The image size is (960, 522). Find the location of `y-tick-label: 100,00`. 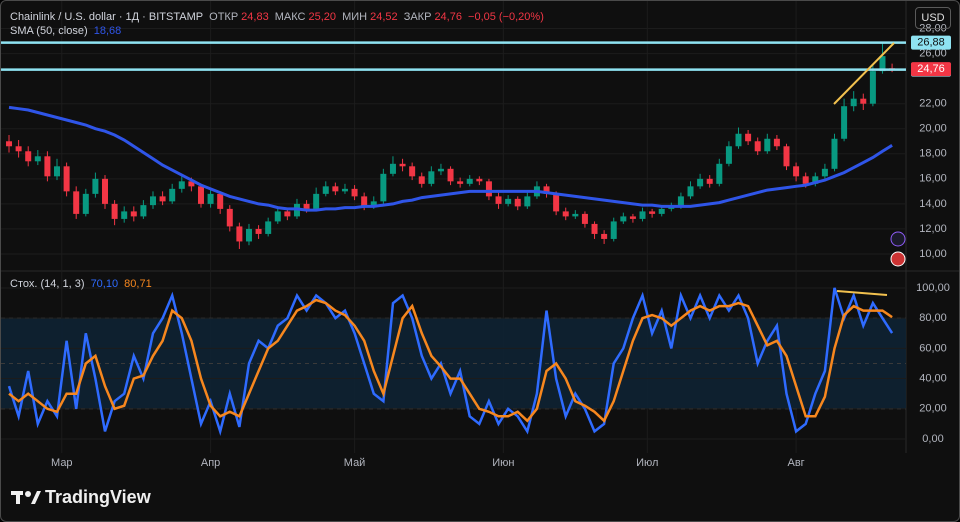

y-tick-label: 100,00 is located at coordinates (933, 288).